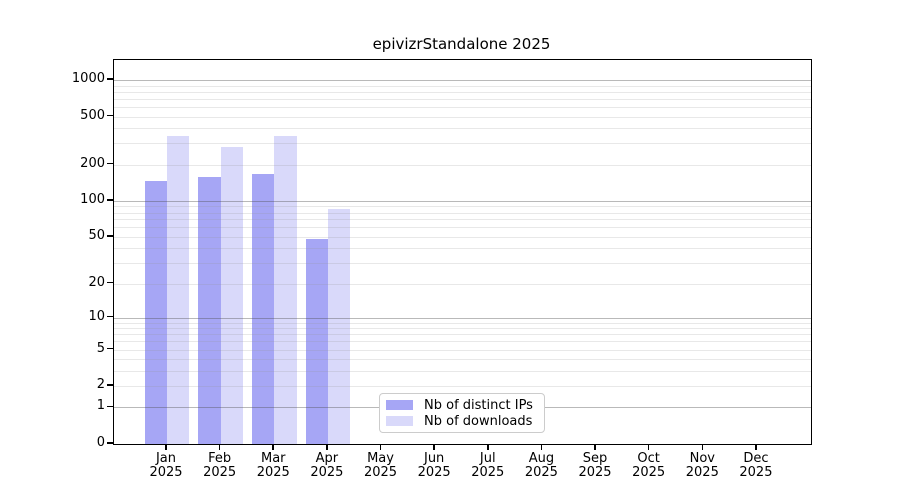  What do you see at coordinates (92, 163) in the screenshot?
I see `y-tick-label-200: 200` at bounding box center [92, 163].